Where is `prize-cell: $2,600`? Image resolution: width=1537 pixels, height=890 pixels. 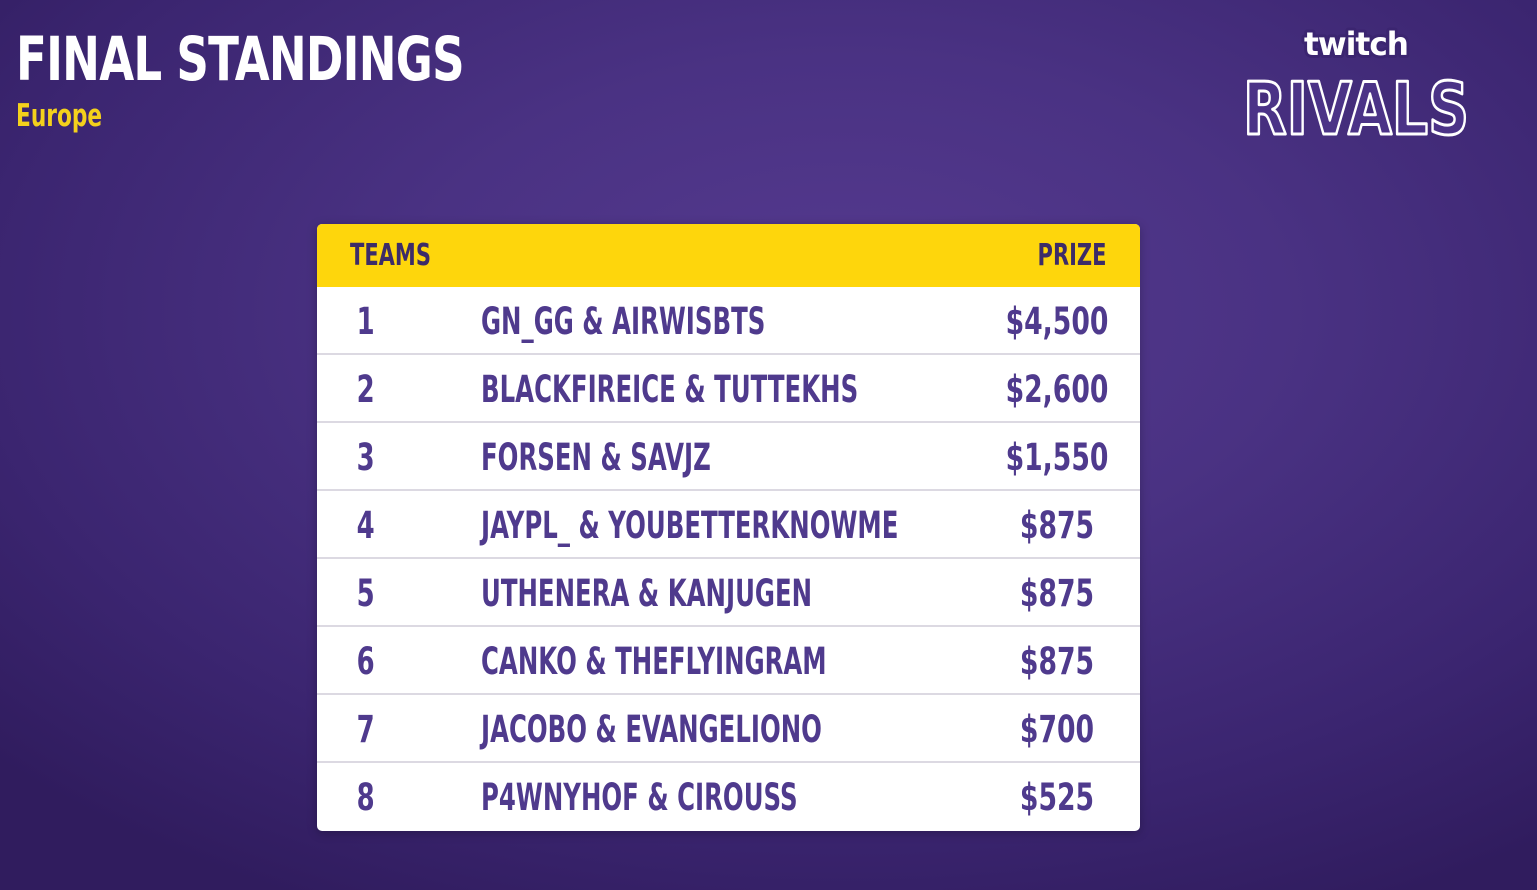 prize-cell: $2,600 is located at coordinates (1057, 389).